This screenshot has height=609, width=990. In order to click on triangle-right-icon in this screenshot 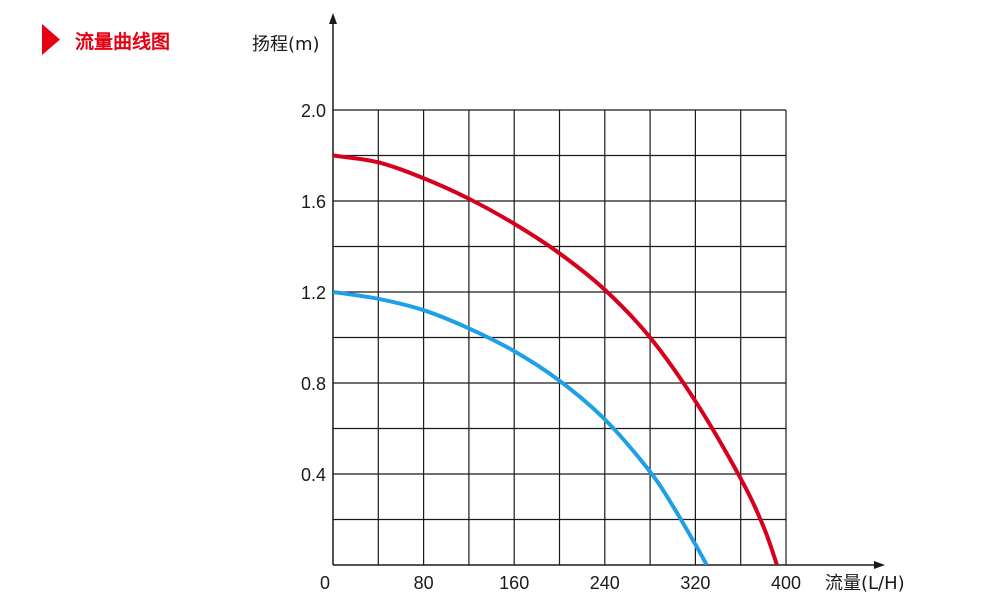, I will do `click(51, 39)`.